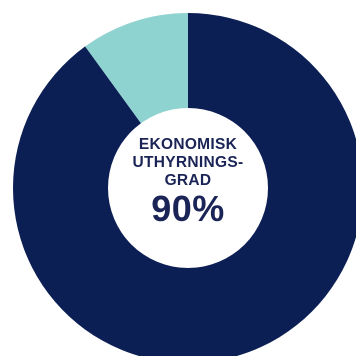 This screenshot has height=356, width=356. Describe the element at coordinates (188, 144) in the screenshot. I see `center-label-line-1: EKONOMISK` at that location.